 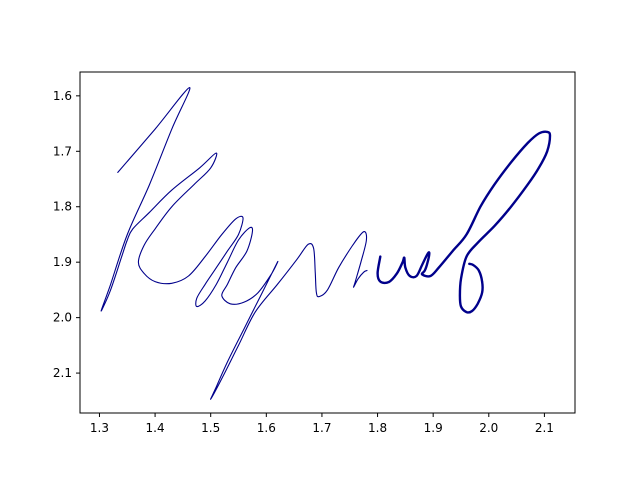 I want to click on x-axis: 1.3 1.4 1.5 1.6 1.7 1.8 1.9 2.0 2.1, so click(x=322, y=424).